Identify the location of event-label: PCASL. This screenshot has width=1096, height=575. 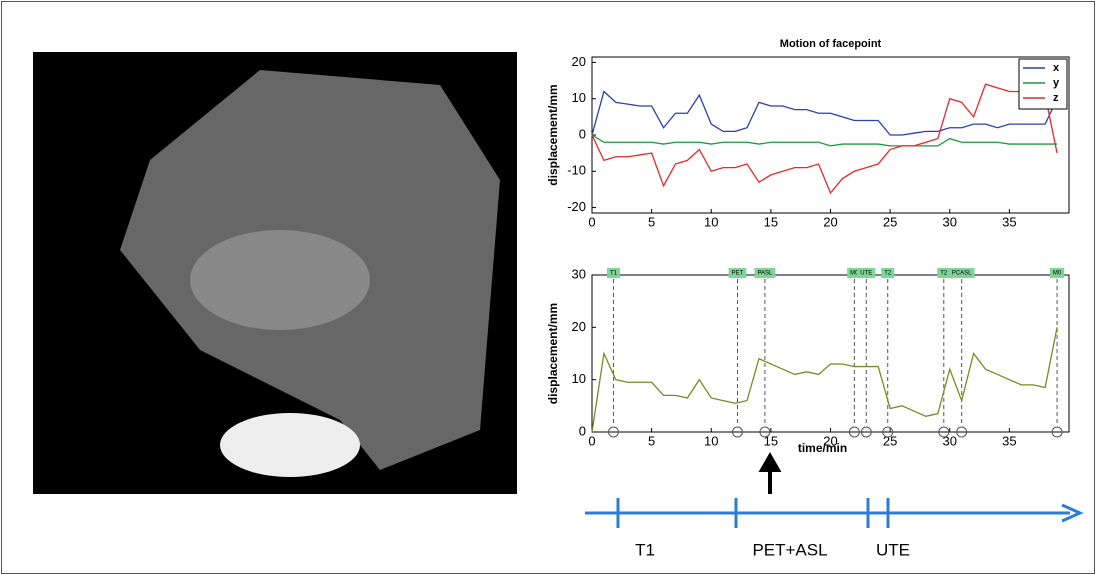
(962, 274).